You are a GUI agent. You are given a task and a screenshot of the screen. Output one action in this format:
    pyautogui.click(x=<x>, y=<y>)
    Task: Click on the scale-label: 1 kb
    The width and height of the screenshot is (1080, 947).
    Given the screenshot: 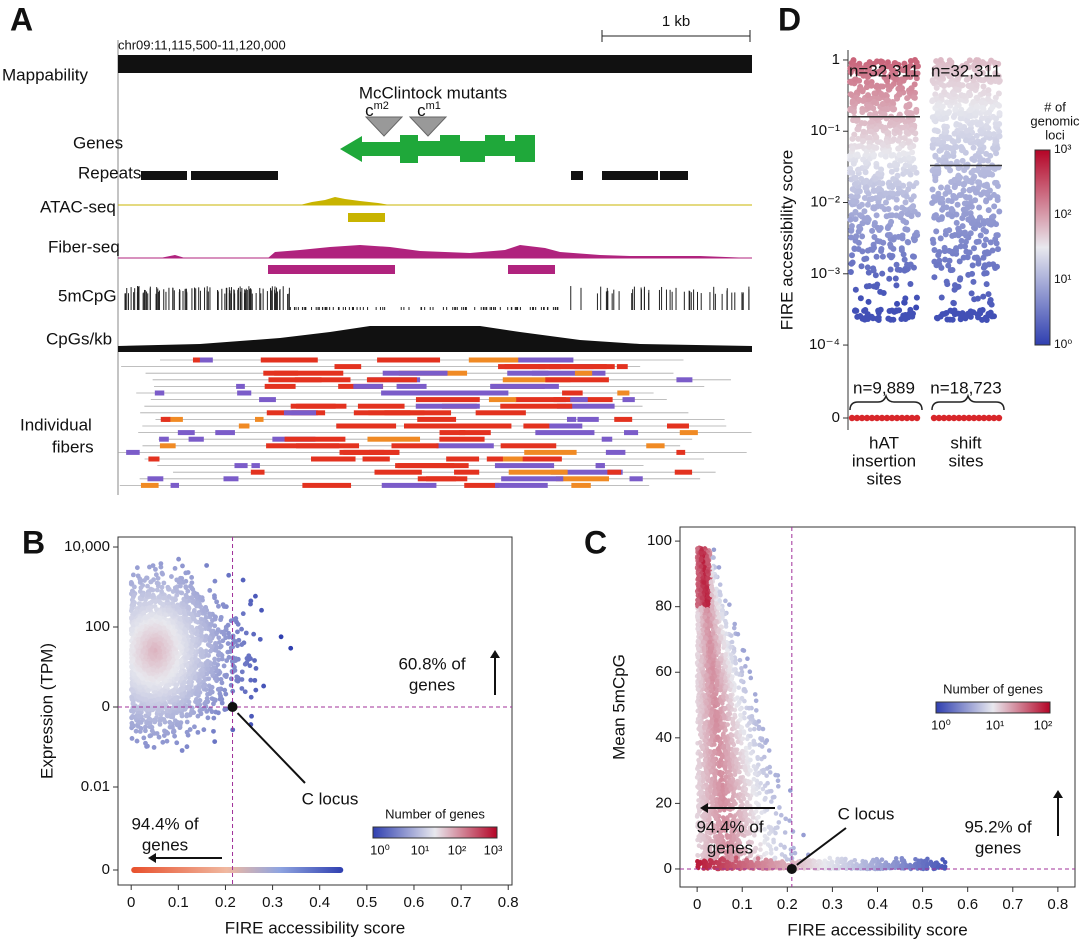 What is the action you would take?
    pyautogui.click(x=676, y=21)
    